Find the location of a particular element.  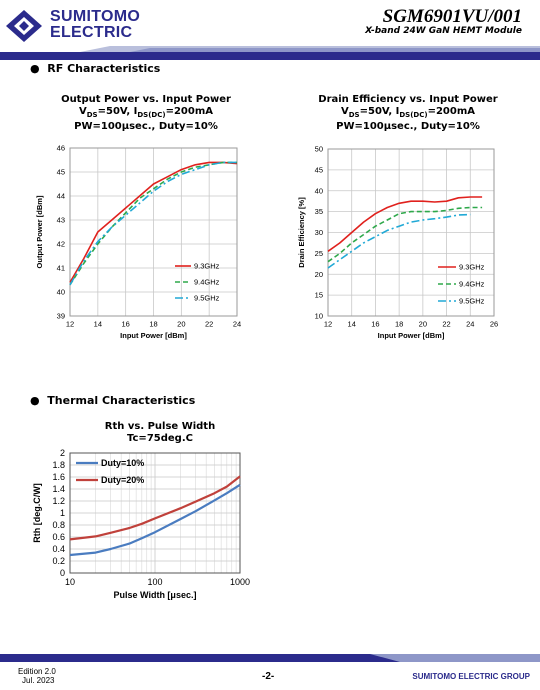

y-tick-label: 42 is located at coordinates (61, 244).